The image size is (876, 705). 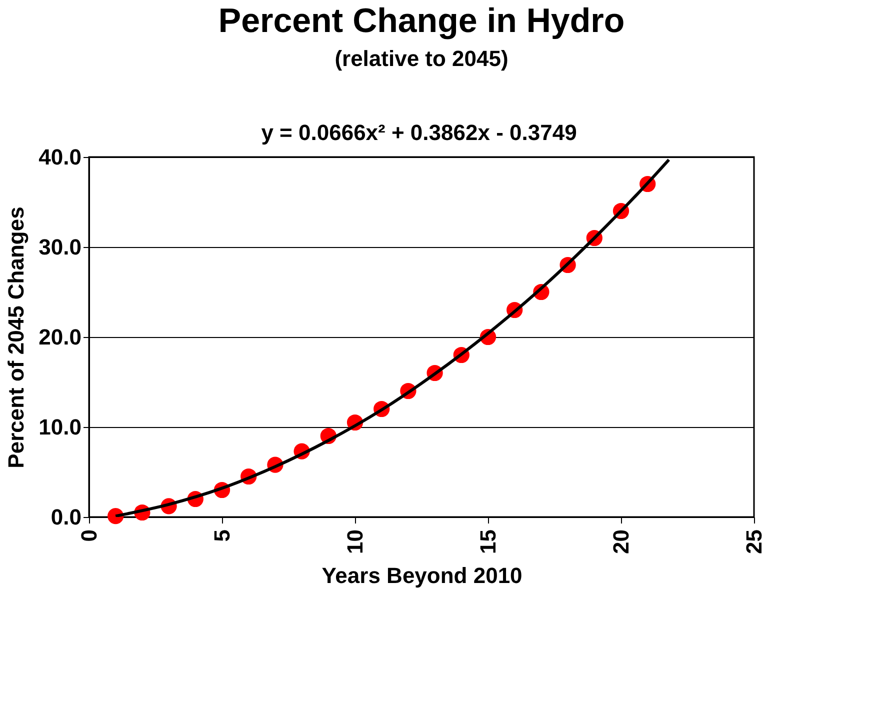 What do you see at coordinates (66, 517) in the screenshot?
I see `y-tick-label: 0.0` at bounding box center [66, 517].